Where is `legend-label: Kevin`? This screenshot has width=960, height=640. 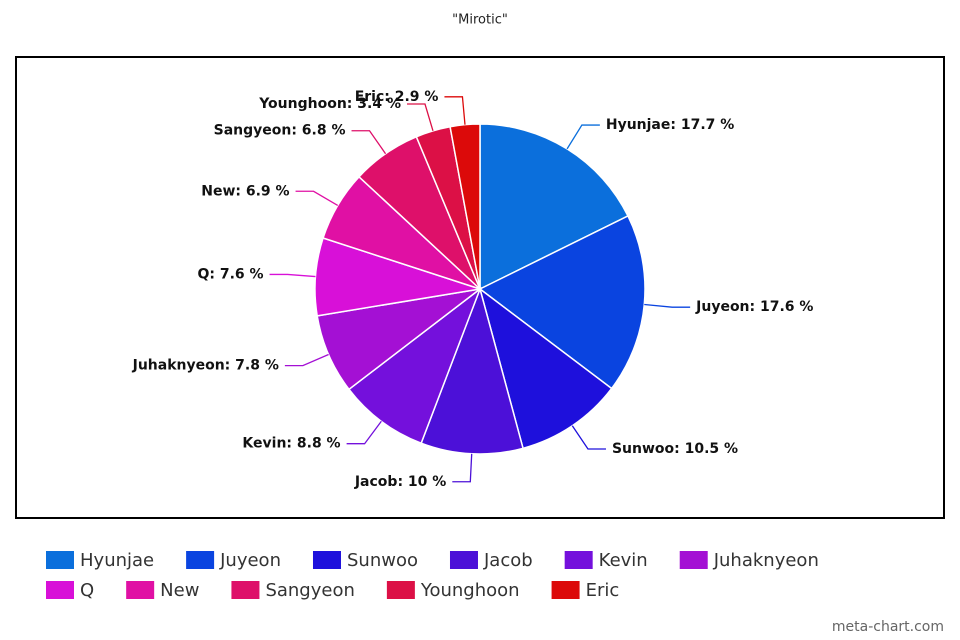
legend-label: Kevin is located at coordinates (623, 560).